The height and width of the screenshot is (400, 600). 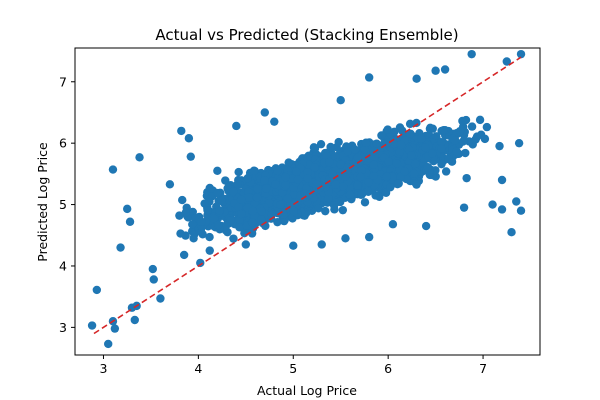 What do you see at coordinates (63, 143) in the screenshot?
I see `y-tick-label: 6` at bounding box center [63, 143].